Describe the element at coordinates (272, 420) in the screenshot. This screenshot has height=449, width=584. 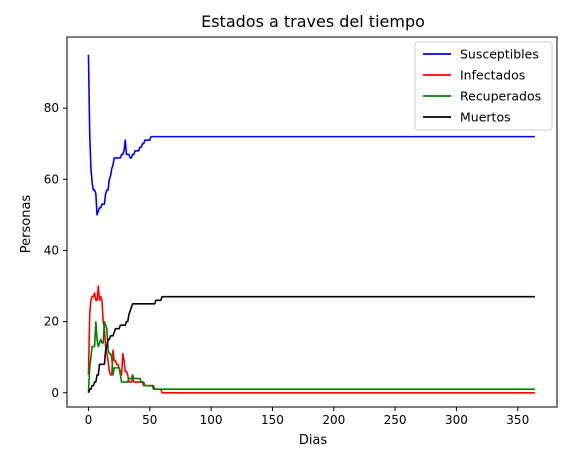
I see `x-tick-label: 150` at that location.